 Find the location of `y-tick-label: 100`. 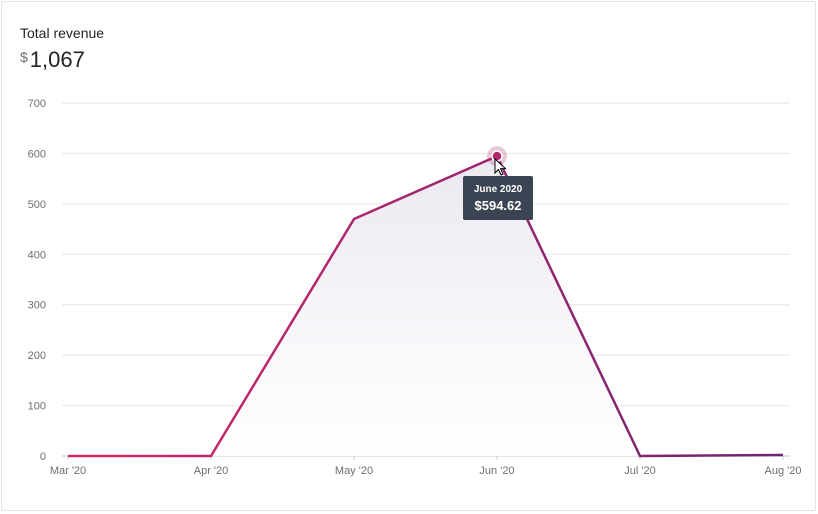

y-tick-label: 100 is located at coordinates (37, 407).